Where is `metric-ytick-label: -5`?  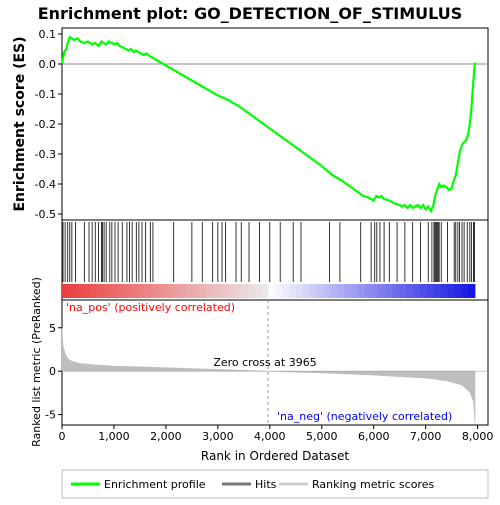 metric-ytick-label: -5 is located at coordinates (50, 415).